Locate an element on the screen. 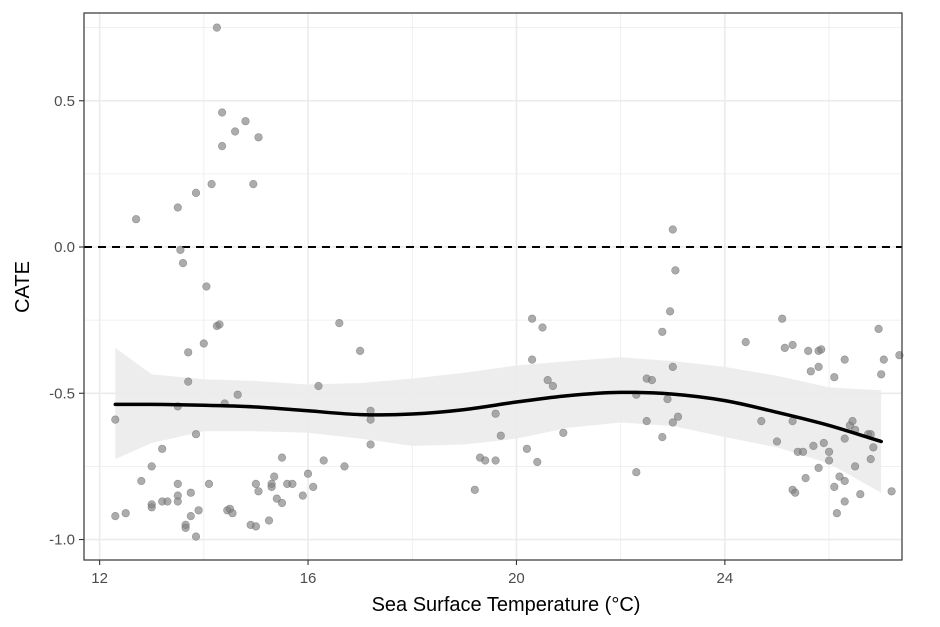  x-tick-label: 16 is located at coordinates (308, 578).